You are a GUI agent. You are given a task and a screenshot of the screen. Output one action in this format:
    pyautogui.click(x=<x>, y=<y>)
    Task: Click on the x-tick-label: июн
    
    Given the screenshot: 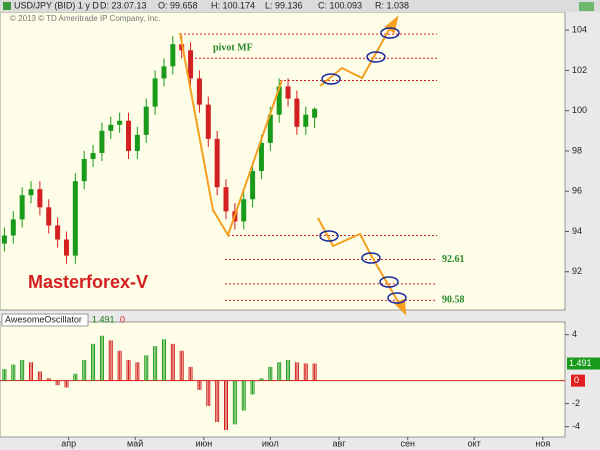 What is the action you would take?
    pyautogui.click(x=203, y=443)
    